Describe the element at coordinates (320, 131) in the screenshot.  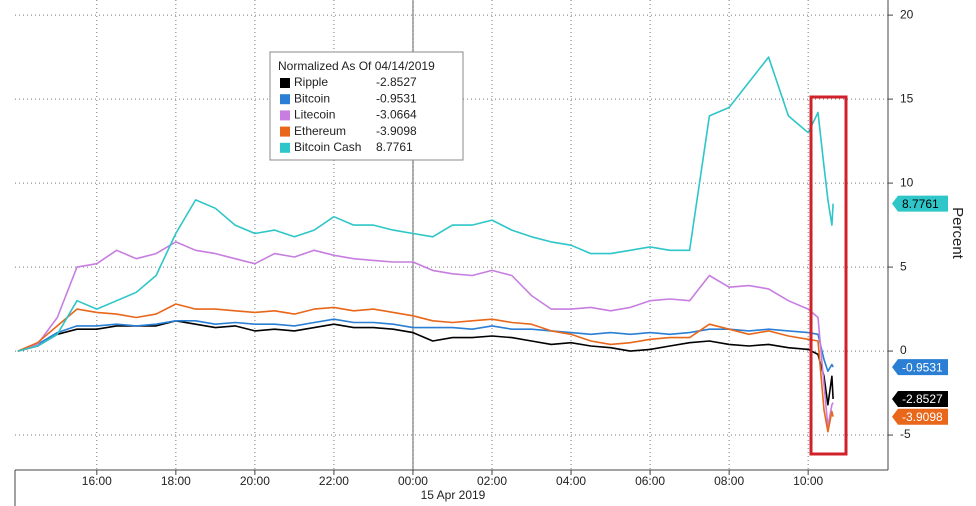
I see `legend-label: Ethereum` at that location.